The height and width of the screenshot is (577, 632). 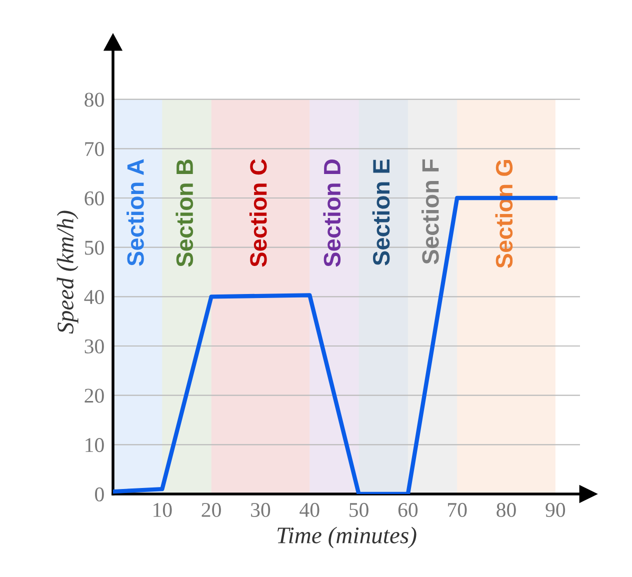 What do you see at coordinates (408, 509) in the screenshot?
I see `x-tick-label: 60` at bounding box center [408, 509].